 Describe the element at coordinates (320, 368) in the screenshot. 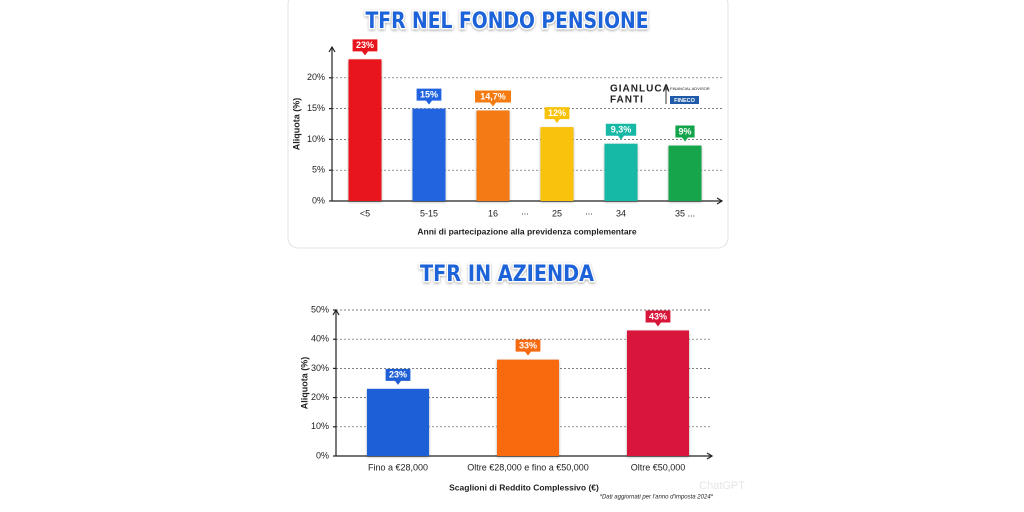

I see `y-tick-label: 30%` at that location.